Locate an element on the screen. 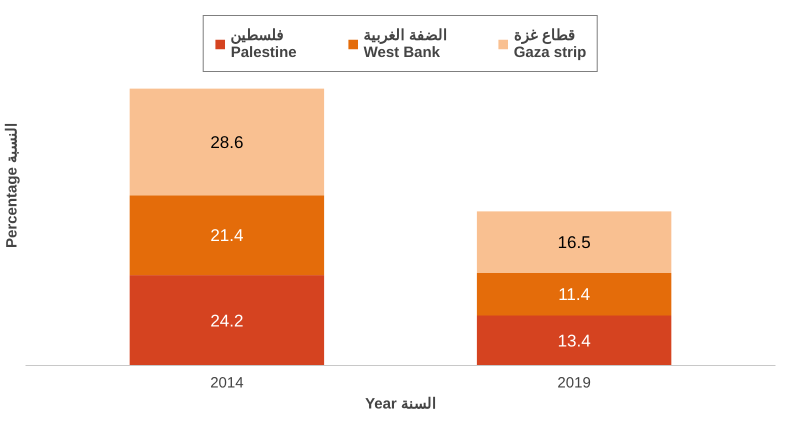  x-tick-label: 2019 is located at coordinates (574, 383).